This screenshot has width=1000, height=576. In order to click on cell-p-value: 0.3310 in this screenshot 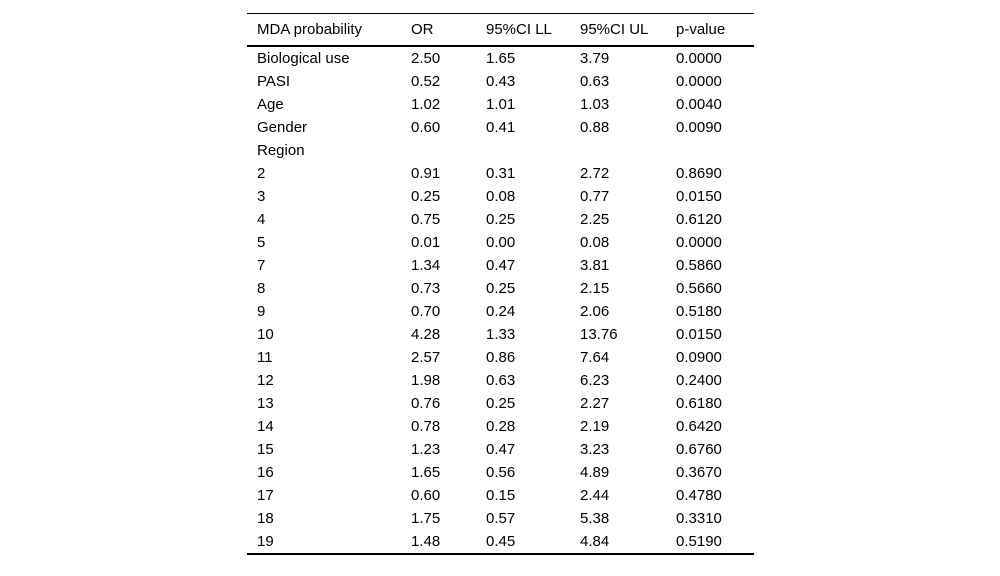, I will do `click(699, 518)`.